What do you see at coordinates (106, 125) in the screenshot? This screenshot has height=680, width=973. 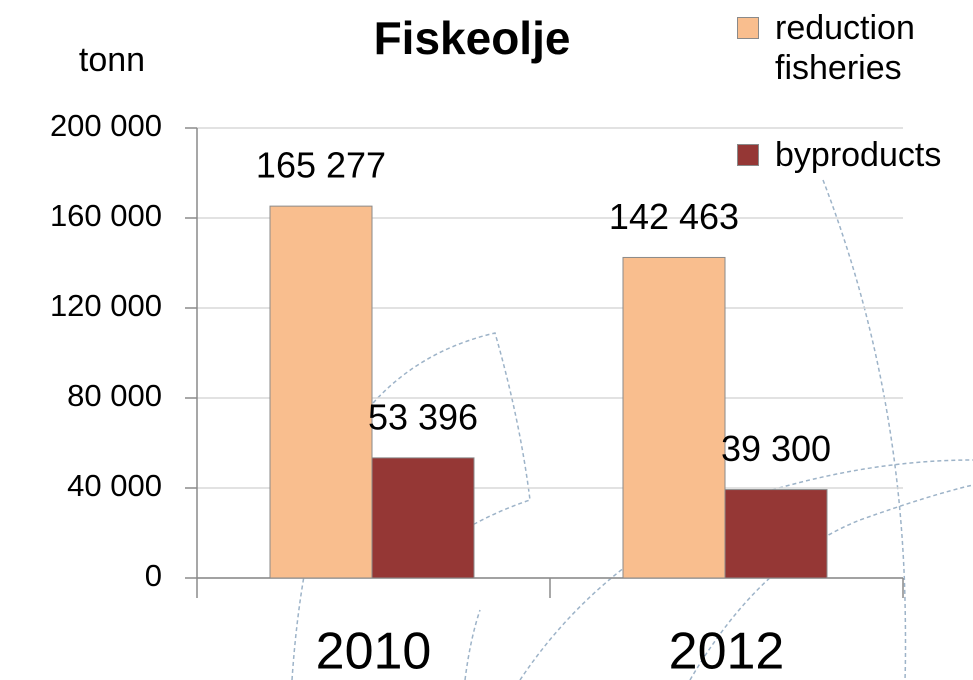 I see `y-tick-label: 200 000` at bounding box center [106, 125].